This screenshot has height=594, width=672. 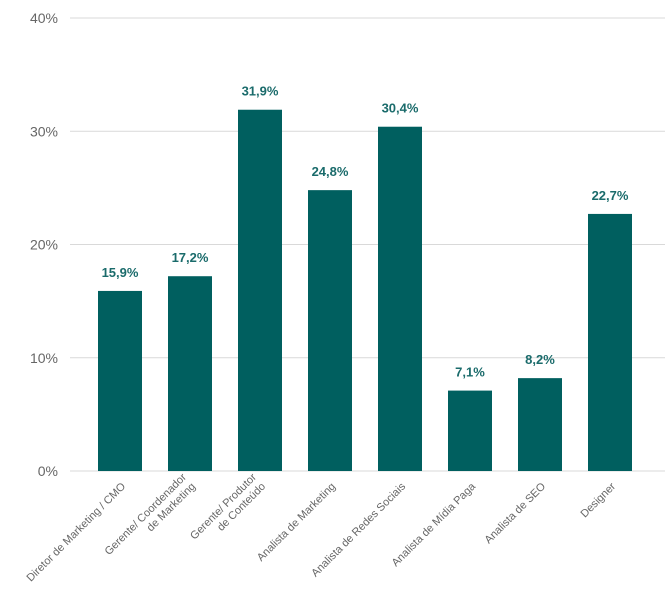 What do you see at coordinates (48, 471) in the screenshot?
I see `y-tick-label: 0%` at bounding box center [48, 471].